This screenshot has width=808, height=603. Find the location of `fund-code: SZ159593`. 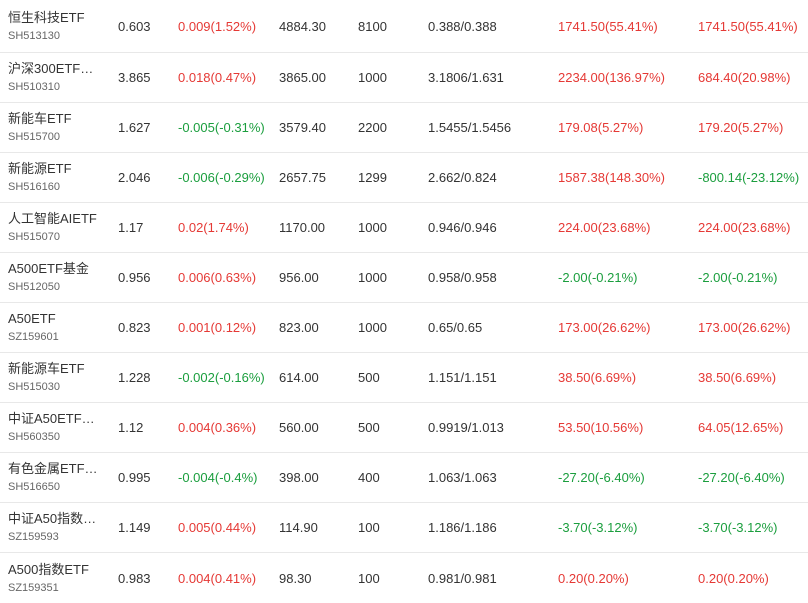

fund-code: SZ159593 is located at coordinates (33, 537).